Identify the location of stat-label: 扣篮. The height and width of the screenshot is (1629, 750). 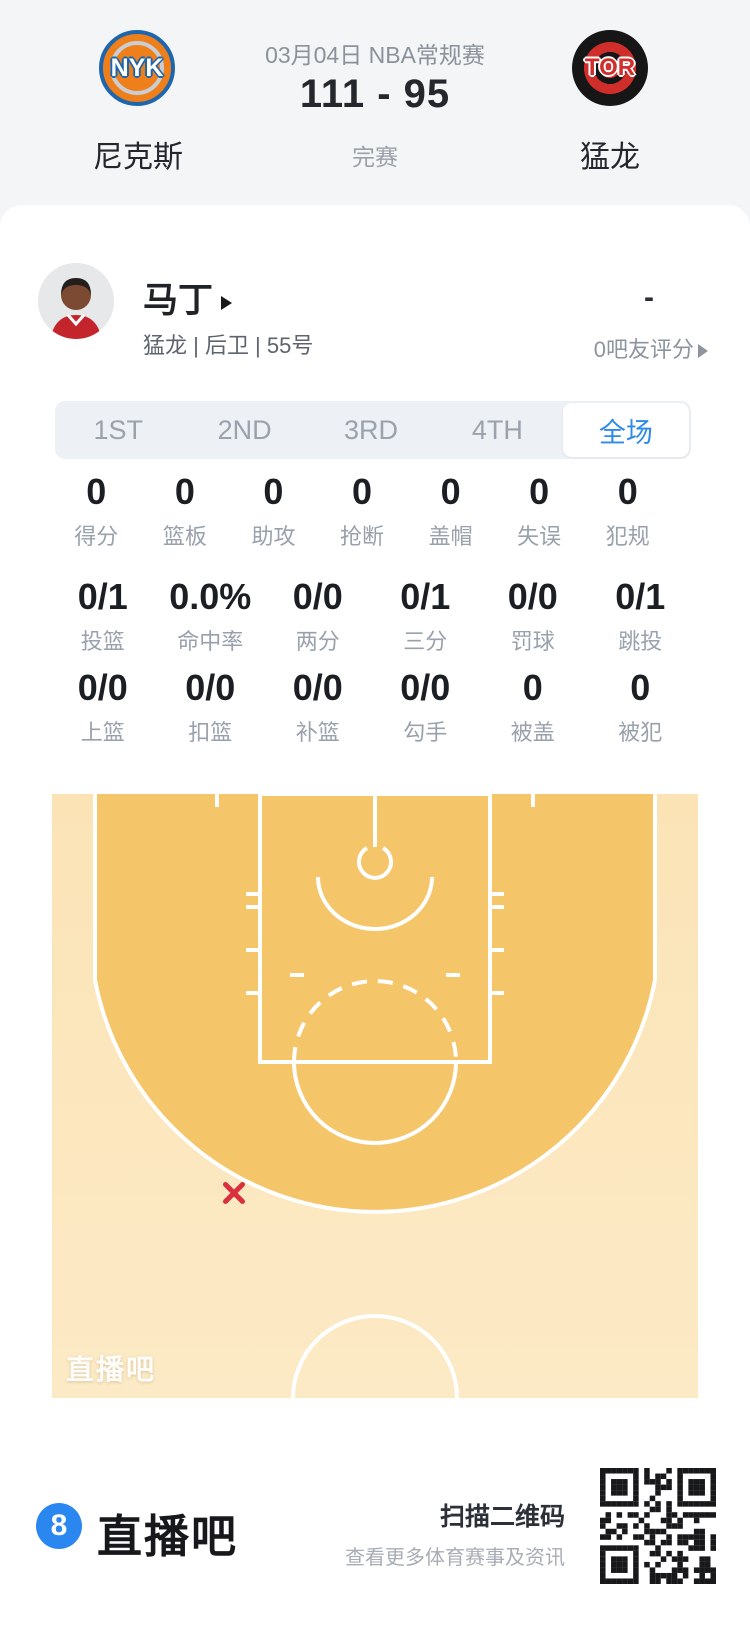
(210, 732).